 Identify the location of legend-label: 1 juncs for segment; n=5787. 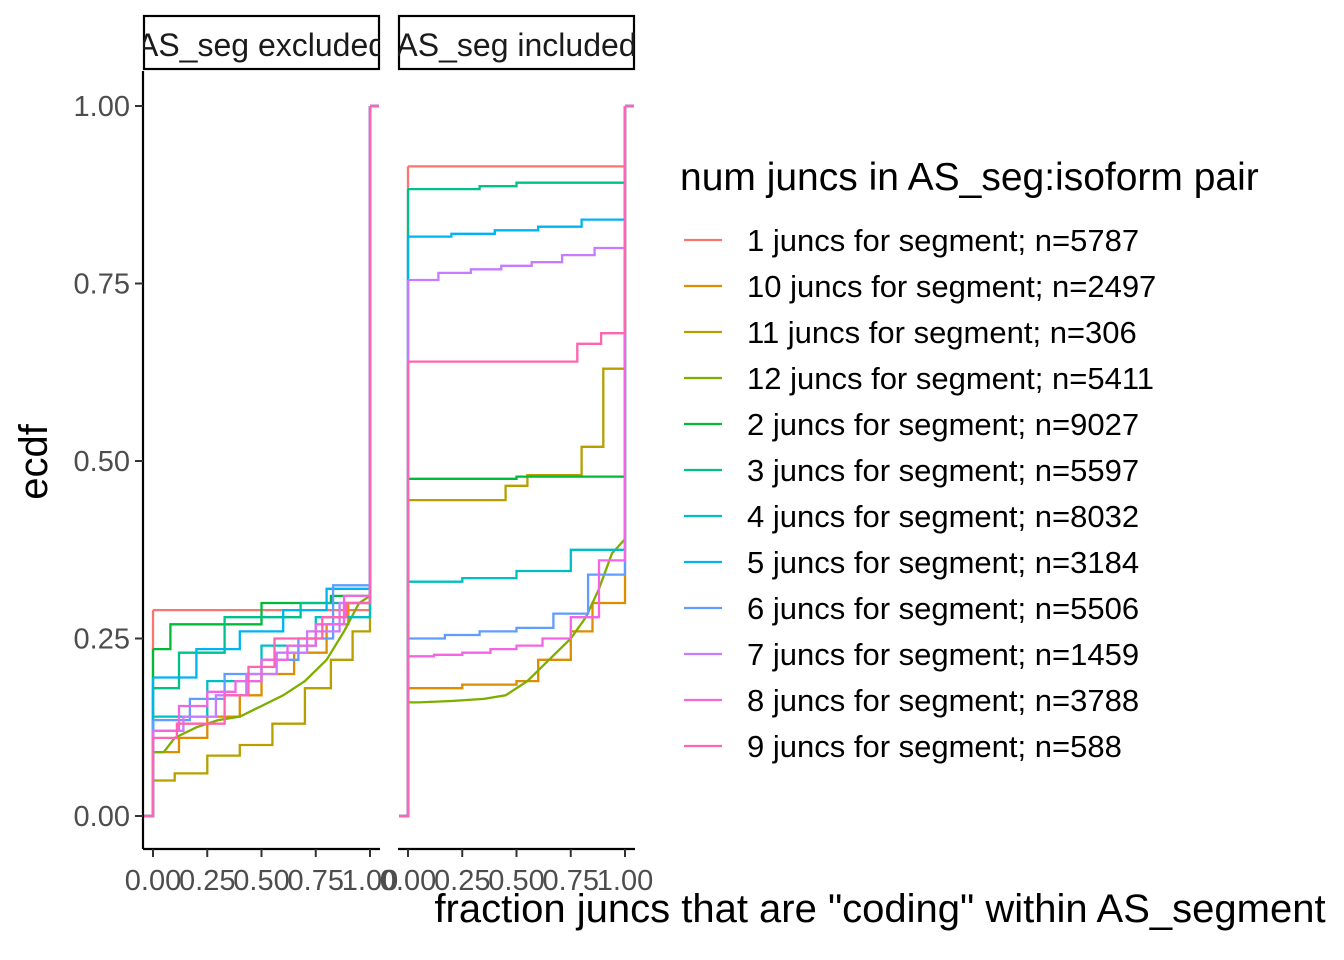
(943, 240).